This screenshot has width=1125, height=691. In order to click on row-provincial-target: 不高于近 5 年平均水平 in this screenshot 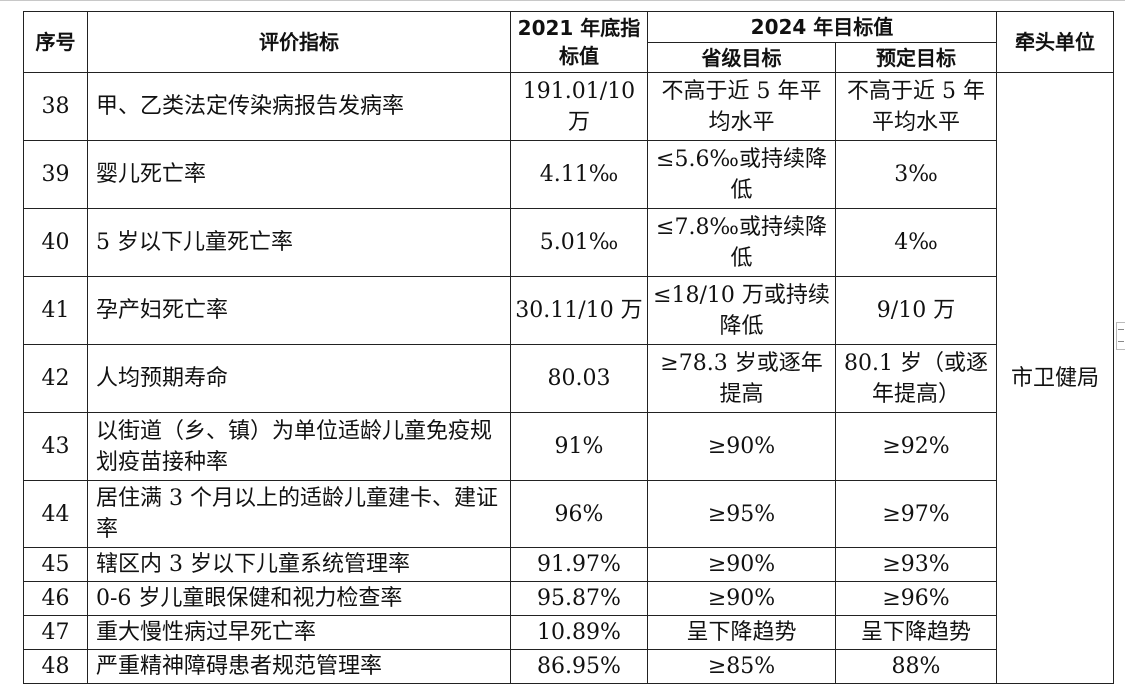, I will do `click(741, 106)`.